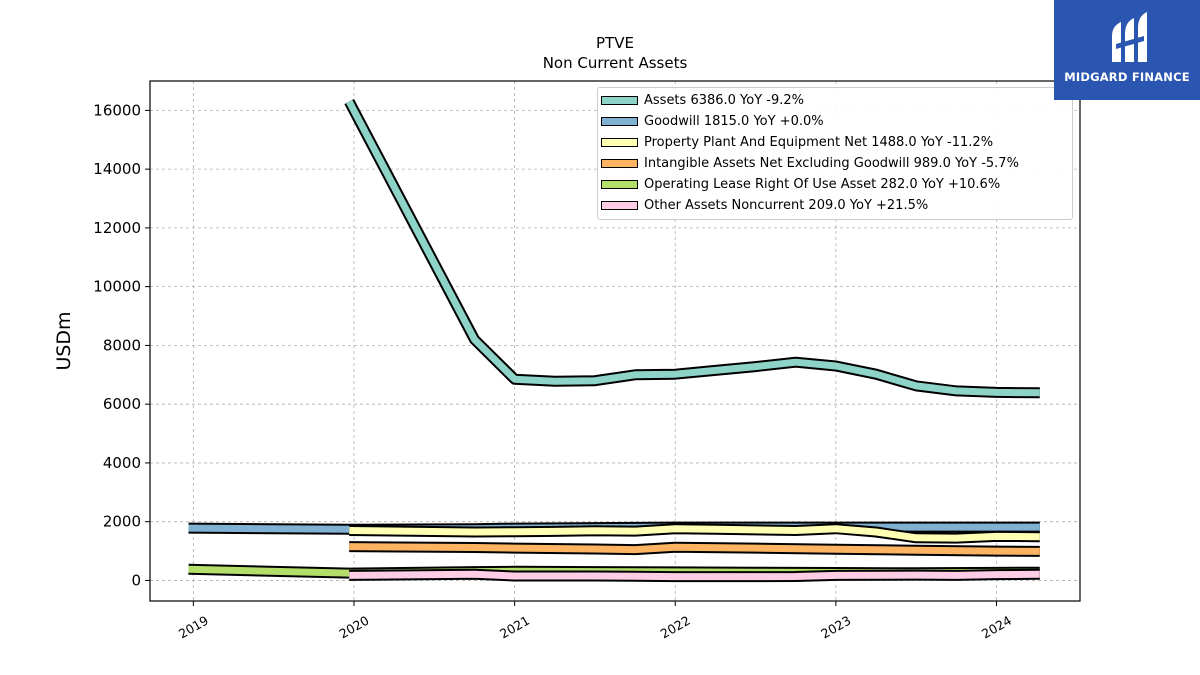 The width and height of the screenshot is (1200, 675). Describe the element at coordinates (619, 163) in the screenshot. I see `legend-swatch-intangible` at that location.